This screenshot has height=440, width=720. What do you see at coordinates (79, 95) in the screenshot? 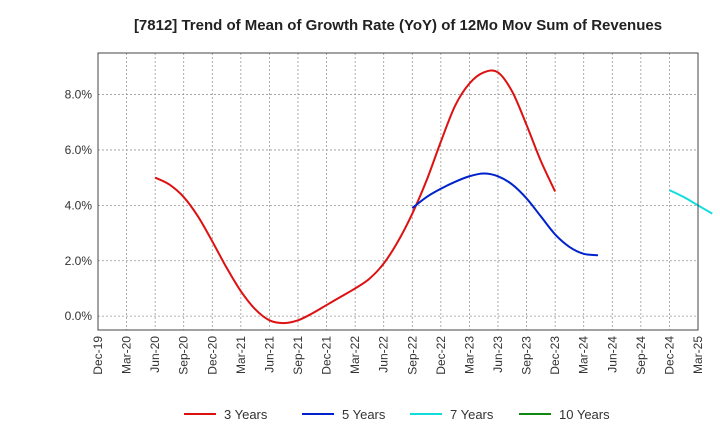
I see `y-tick-label: 8.0%` at bounding box center [79, 95].